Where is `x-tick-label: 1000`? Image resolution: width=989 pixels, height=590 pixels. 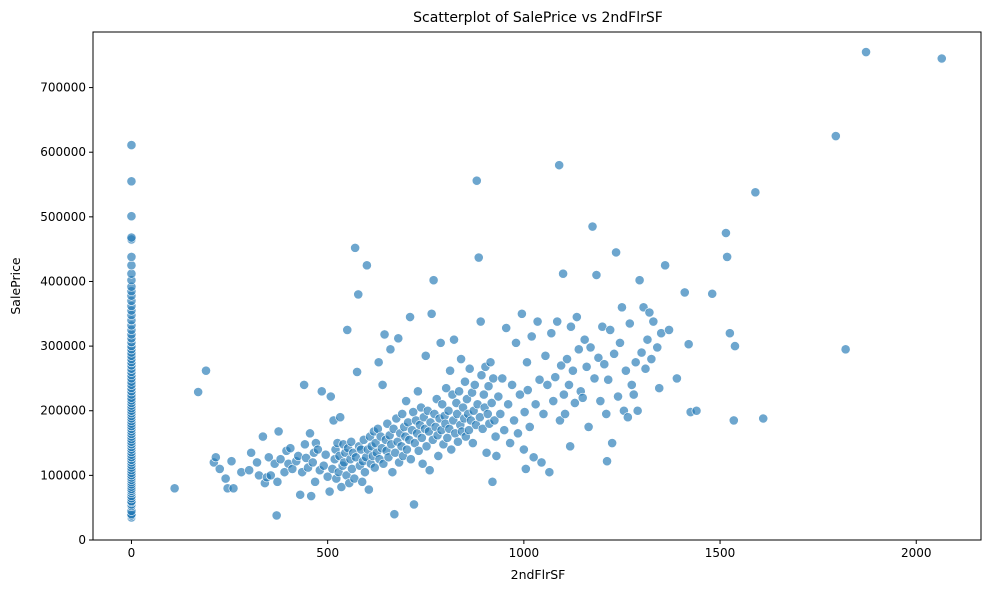 x-tick-label: 1000 is located at coordinates (524, 553).